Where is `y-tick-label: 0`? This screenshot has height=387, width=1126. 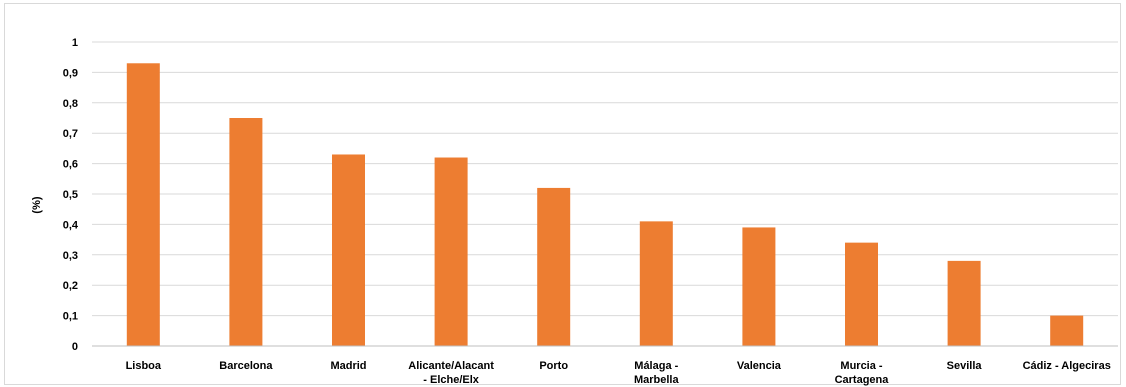
y-tick-label: 0 is located at coordinates (75, 347).